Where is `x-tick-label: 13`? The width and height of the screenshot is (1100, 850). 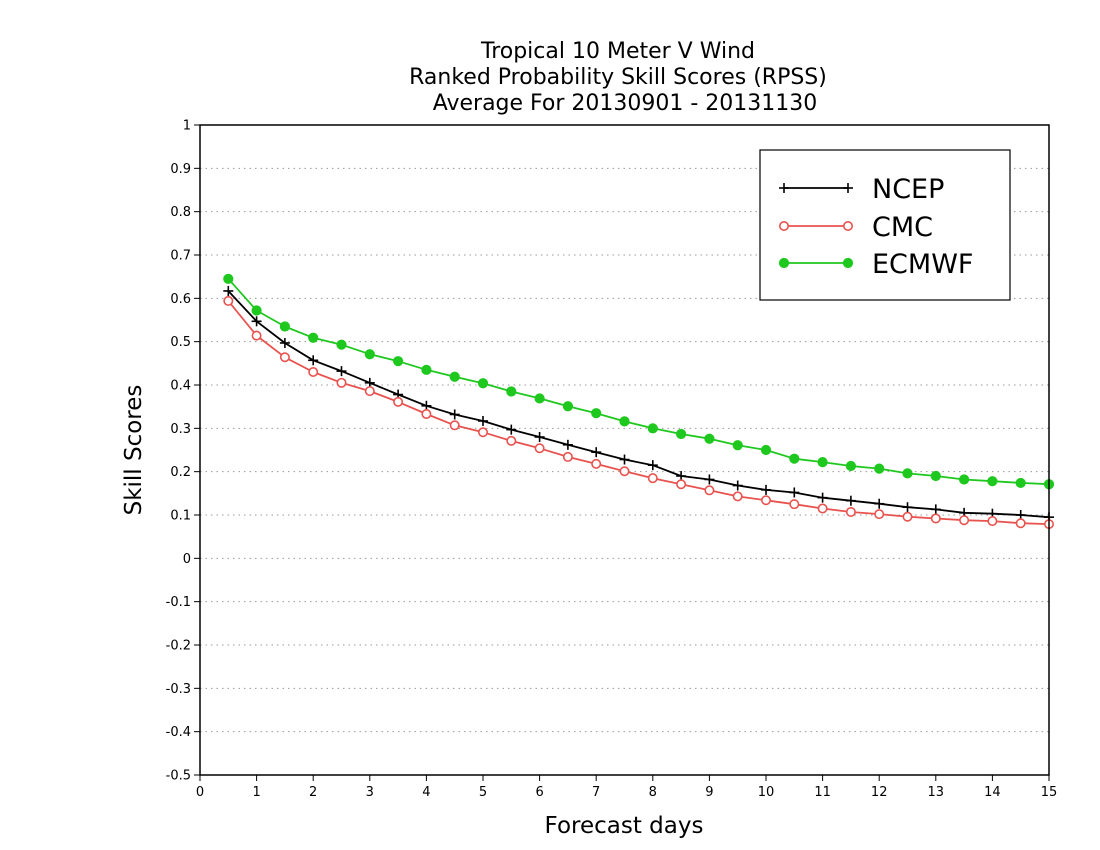 x-tick-label: 13 is located at coordinates (936, 792).